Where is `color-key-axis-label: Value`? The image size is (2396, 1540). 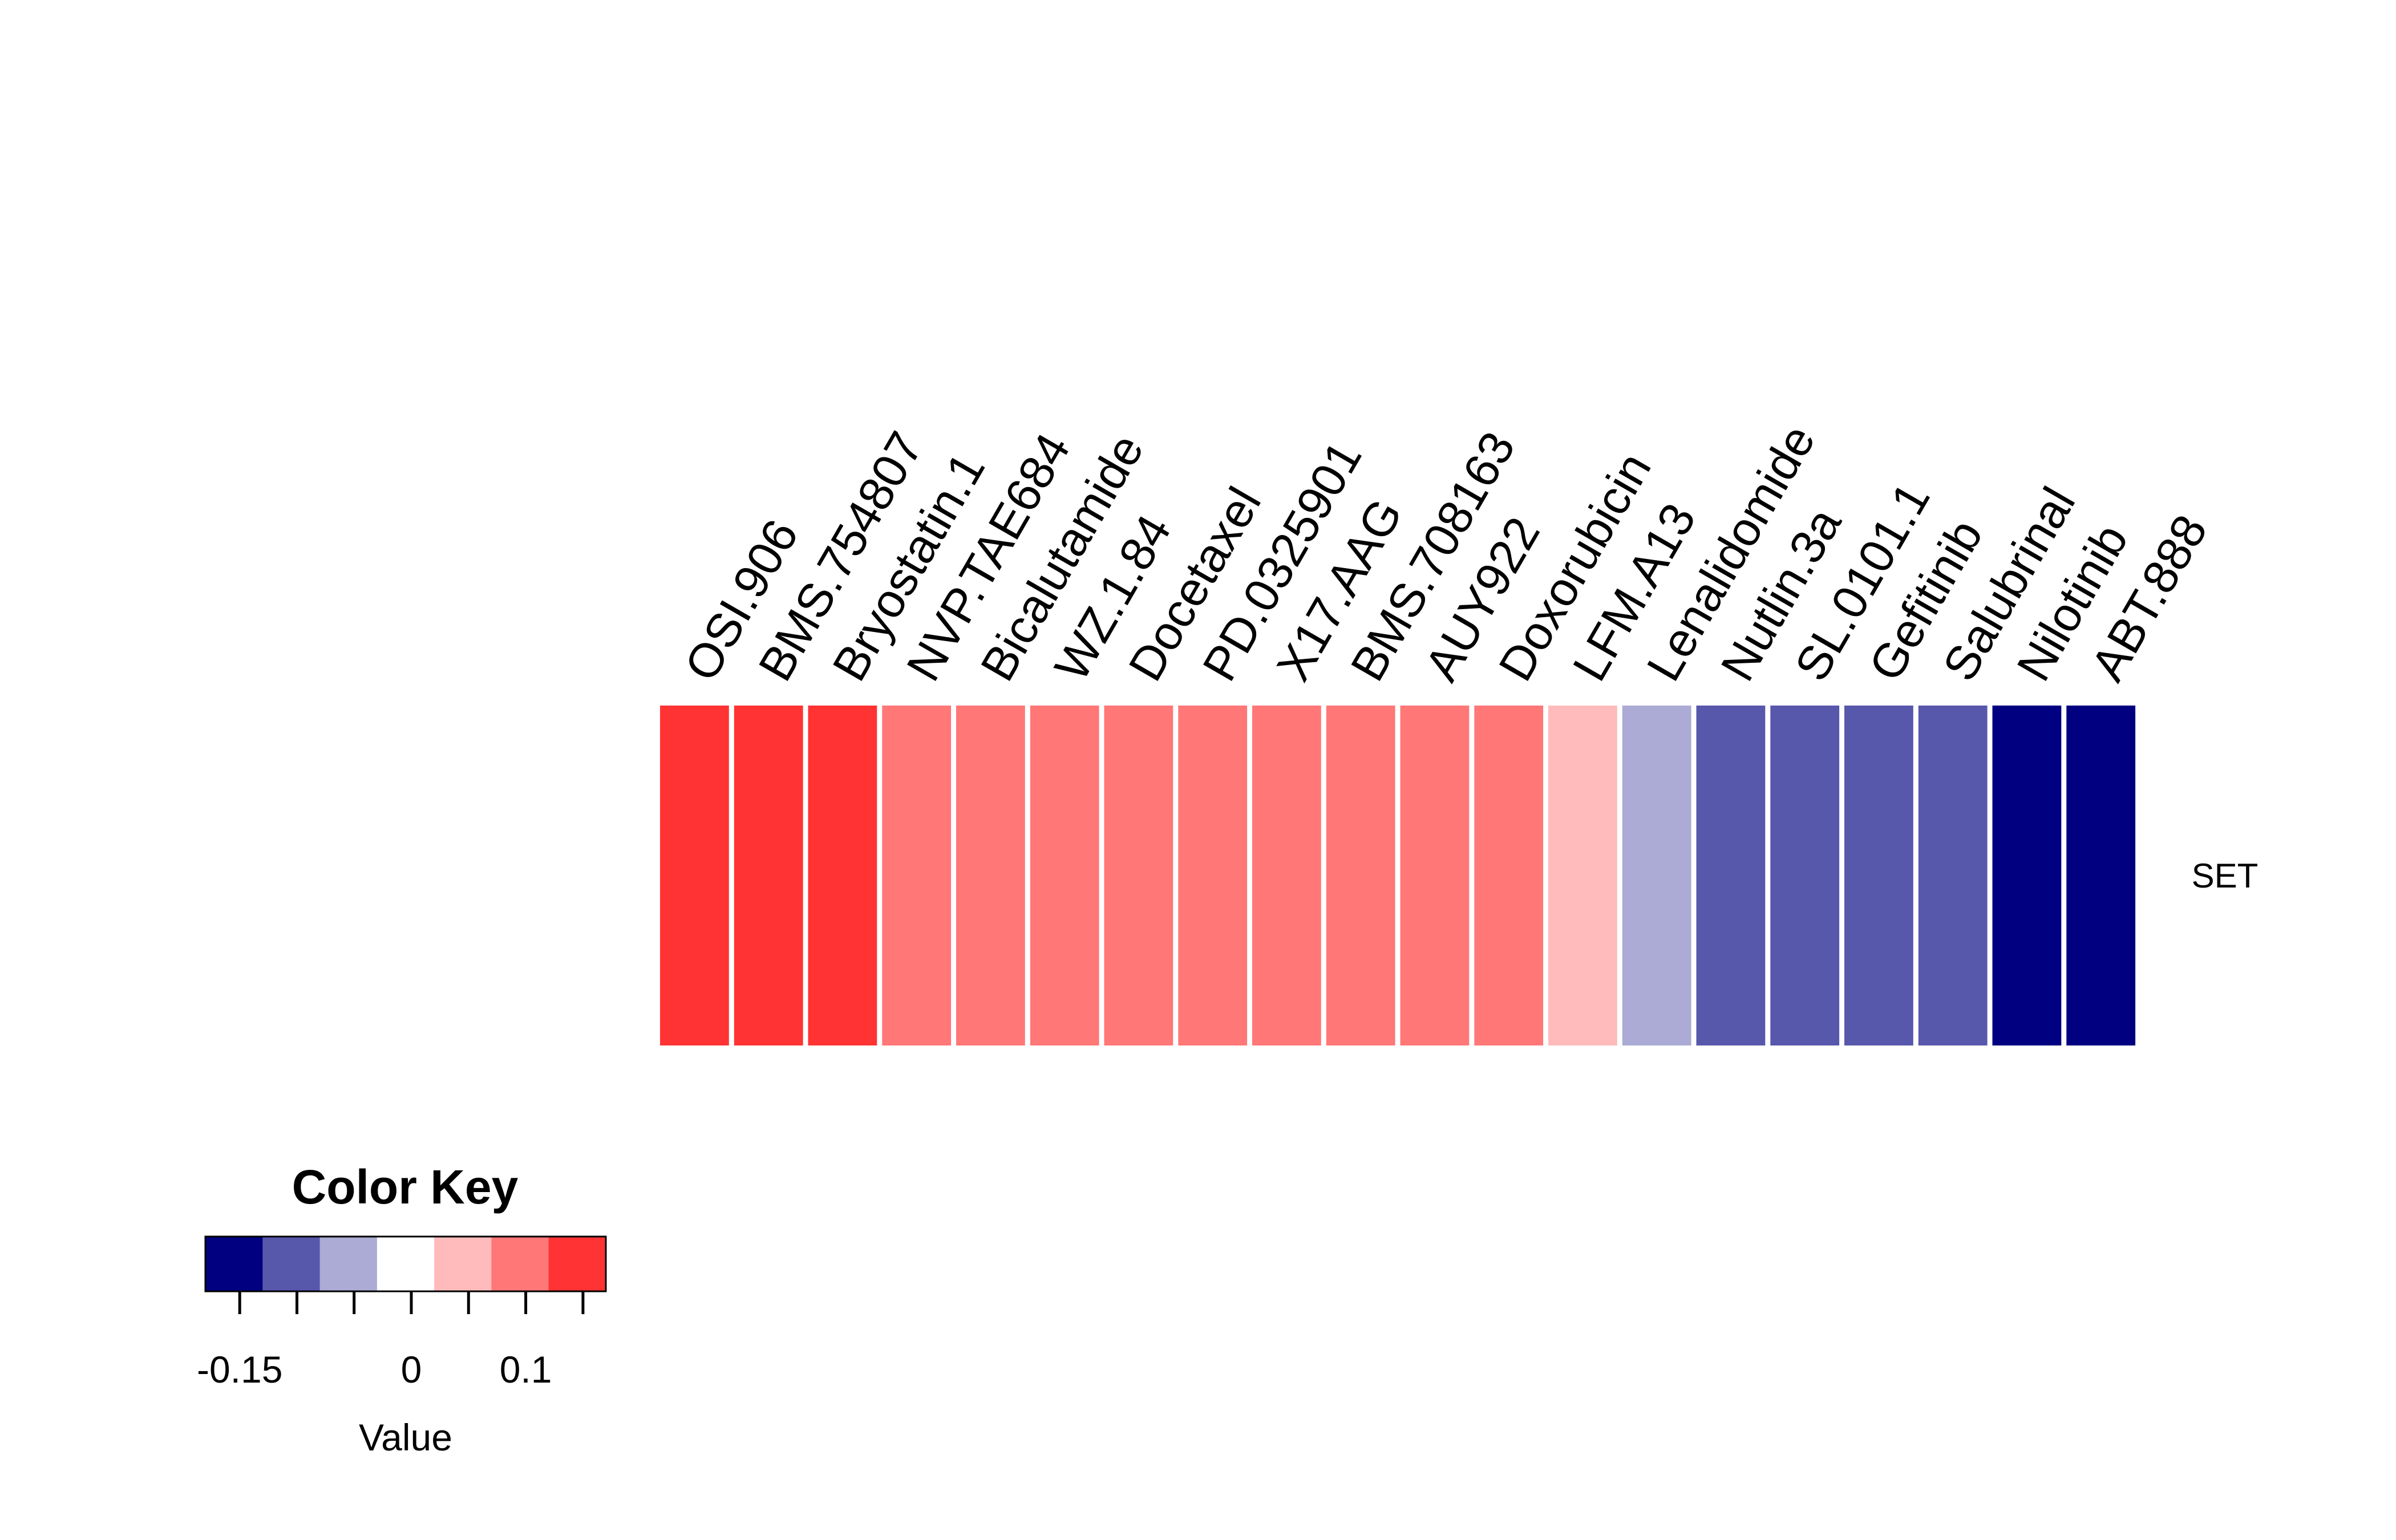 color-key-axis-label: Value is located at coordinates (405, 1437).